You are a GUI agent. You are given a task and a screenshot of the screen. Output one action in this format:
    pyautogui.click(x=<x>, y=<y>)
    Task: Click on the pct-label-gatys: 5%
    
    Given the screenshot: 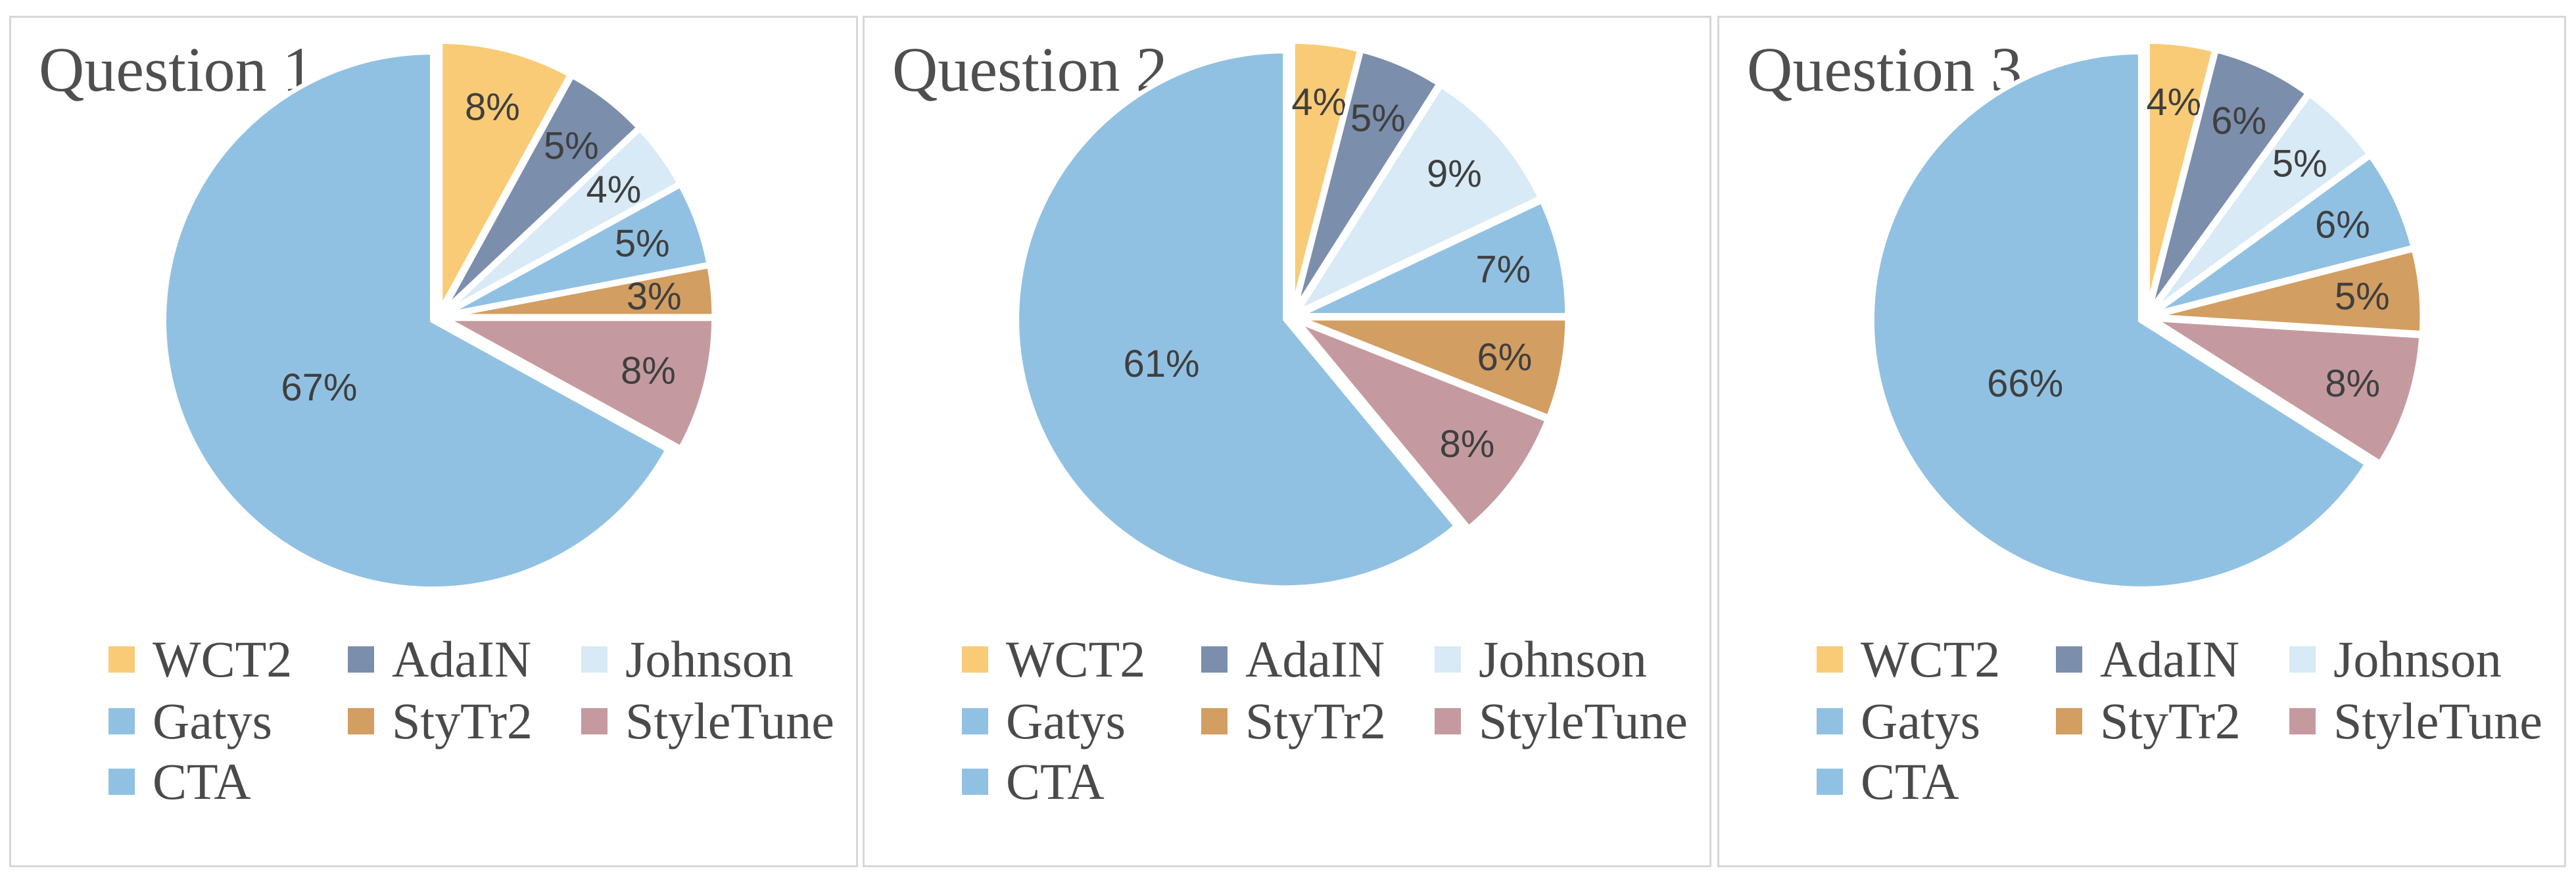 What is the action you would take?
    pyautogui.click(x=642, y=243)
    